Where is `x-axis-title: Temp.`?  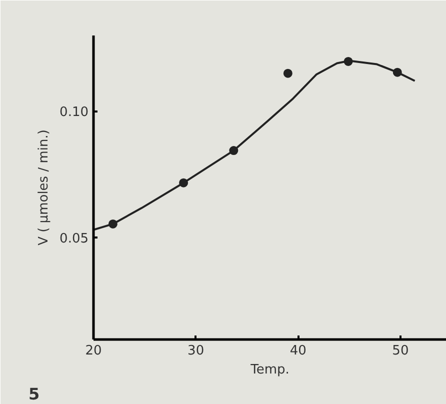 x-axis-title: Temp. is located at coordinates (270, 370).